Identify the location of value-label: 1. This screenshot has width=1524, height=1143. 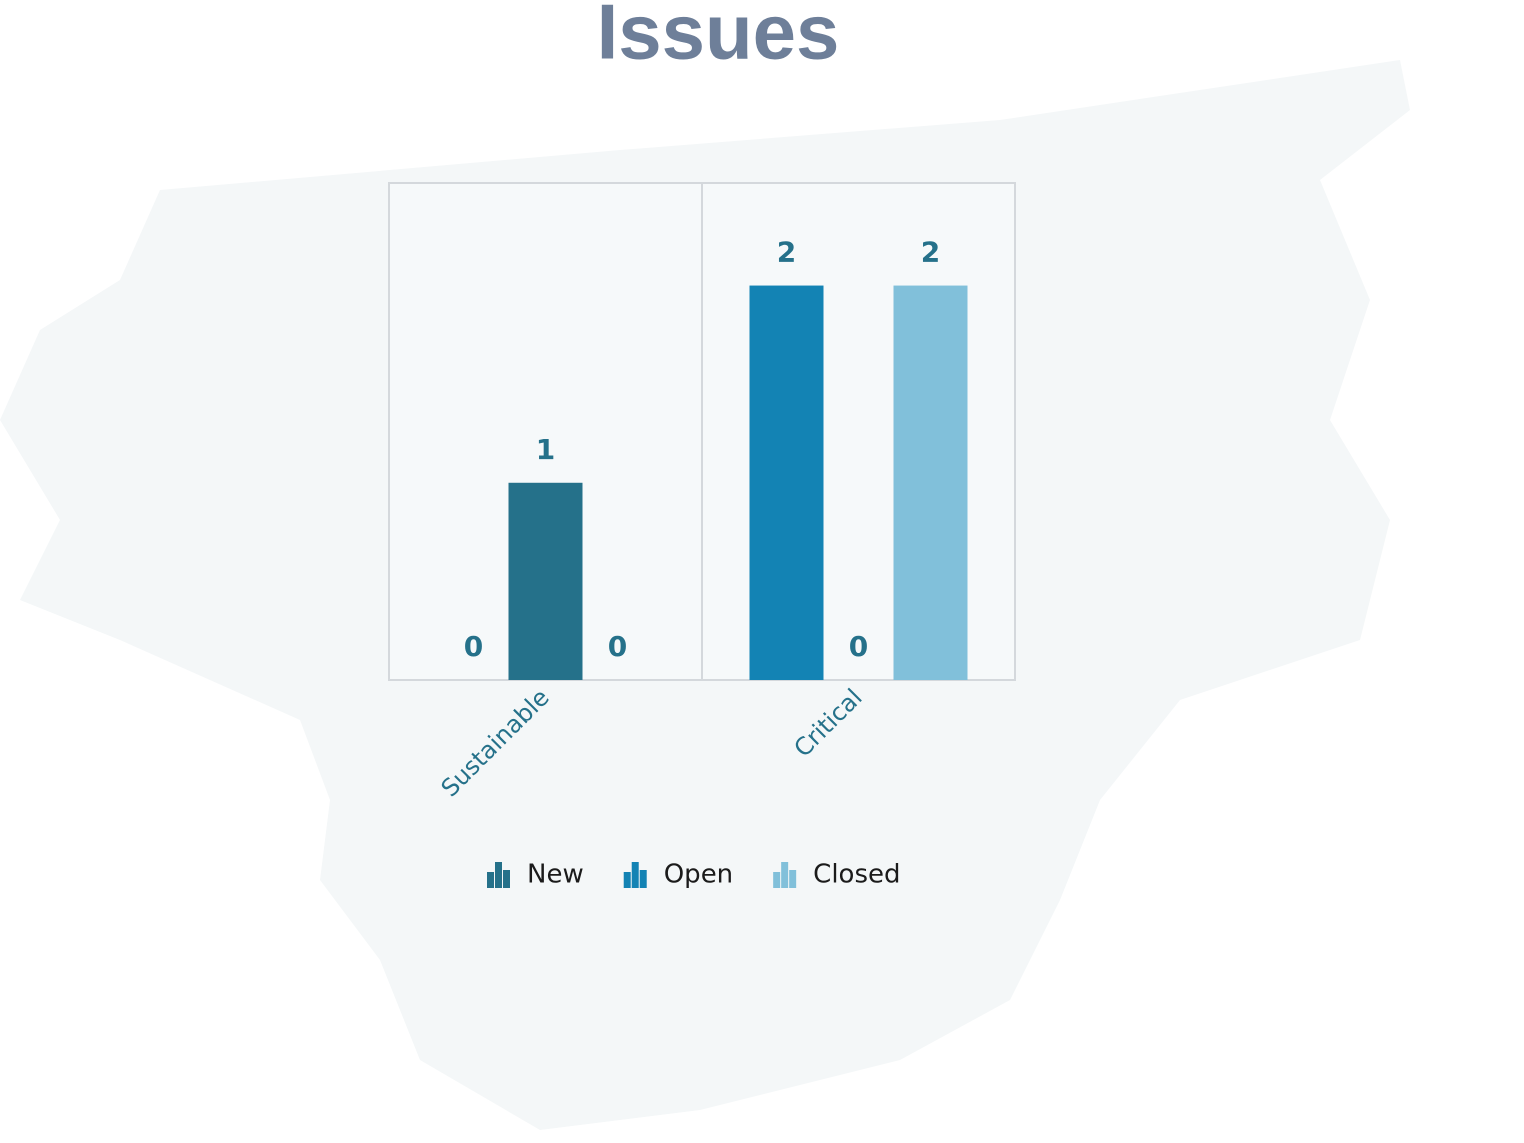
(545, 449).